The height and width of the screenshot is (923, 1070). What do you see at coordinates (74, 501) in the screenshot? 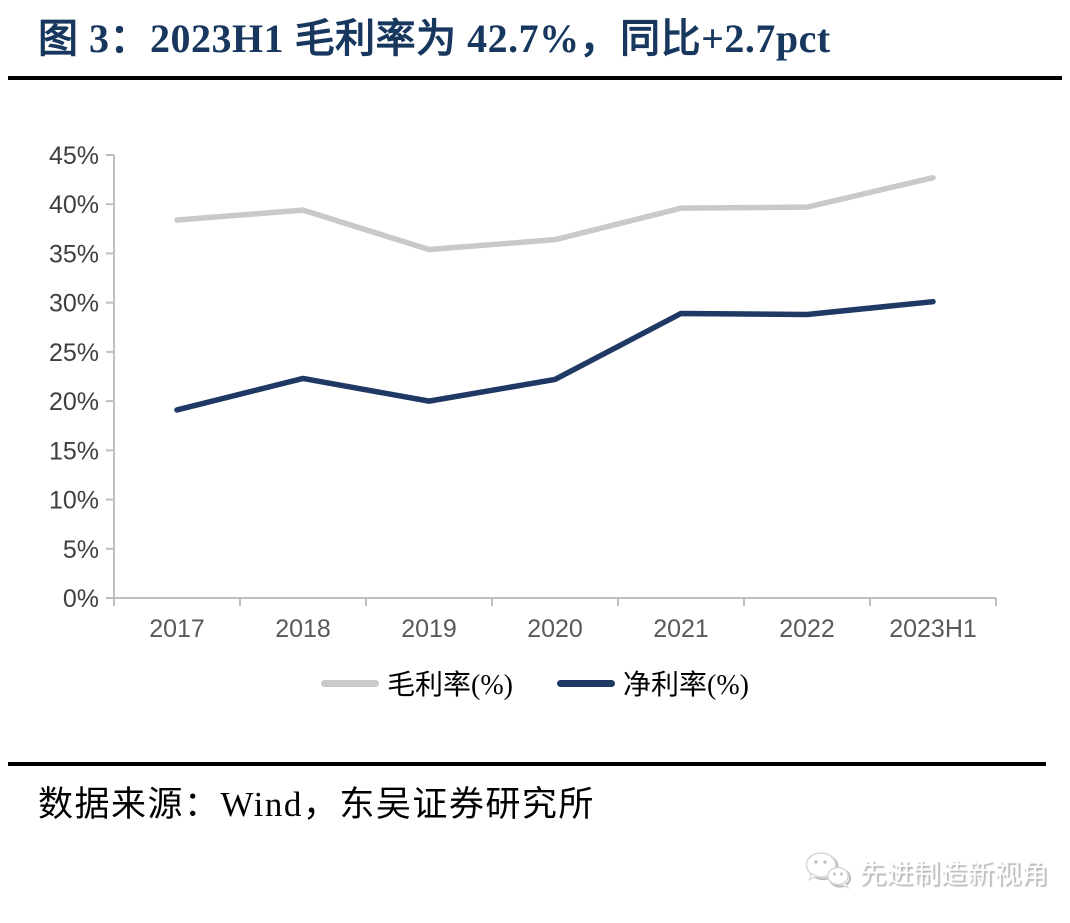
I see `y-tick-label: 10%` at bounding box center [74, 501].